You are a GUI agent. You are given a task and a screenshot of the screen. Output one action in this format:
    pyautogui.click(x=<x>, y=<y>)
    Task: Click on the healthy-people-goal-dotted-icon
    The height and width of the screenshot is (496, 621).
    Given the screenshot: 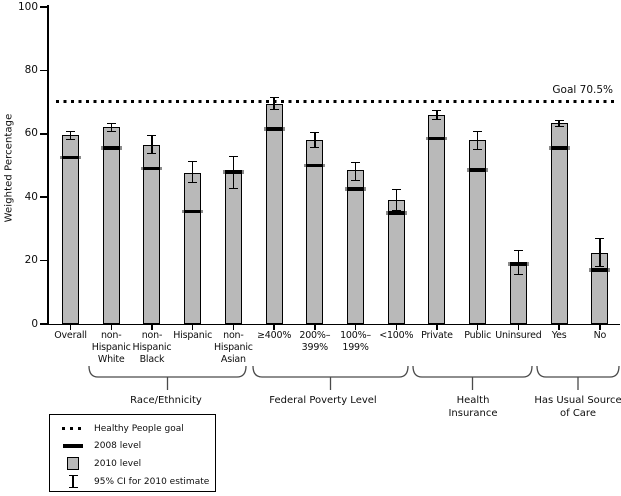 What is the action you would take?
    pyautogui.click(x=73, y=429)
    